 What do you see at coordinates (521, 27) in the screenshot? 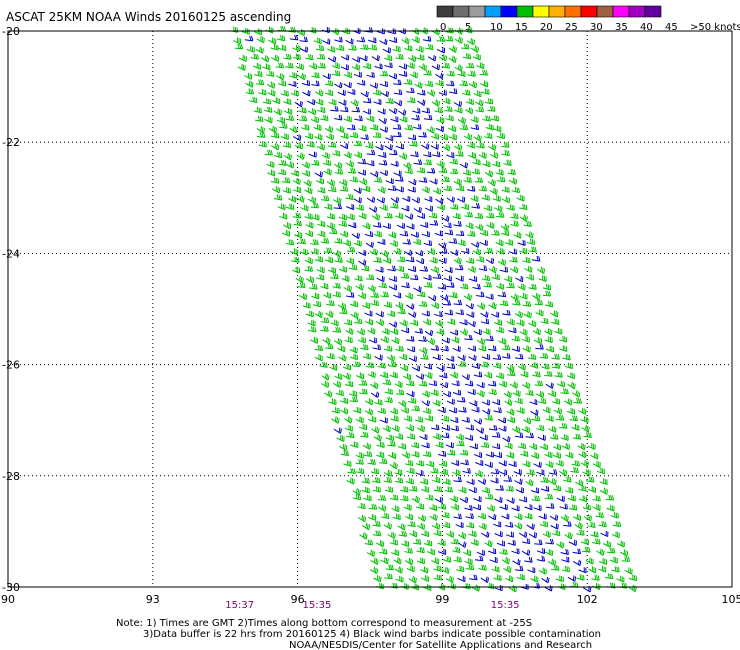
I see `legend-label: 15` at bounding box center [521, 27].